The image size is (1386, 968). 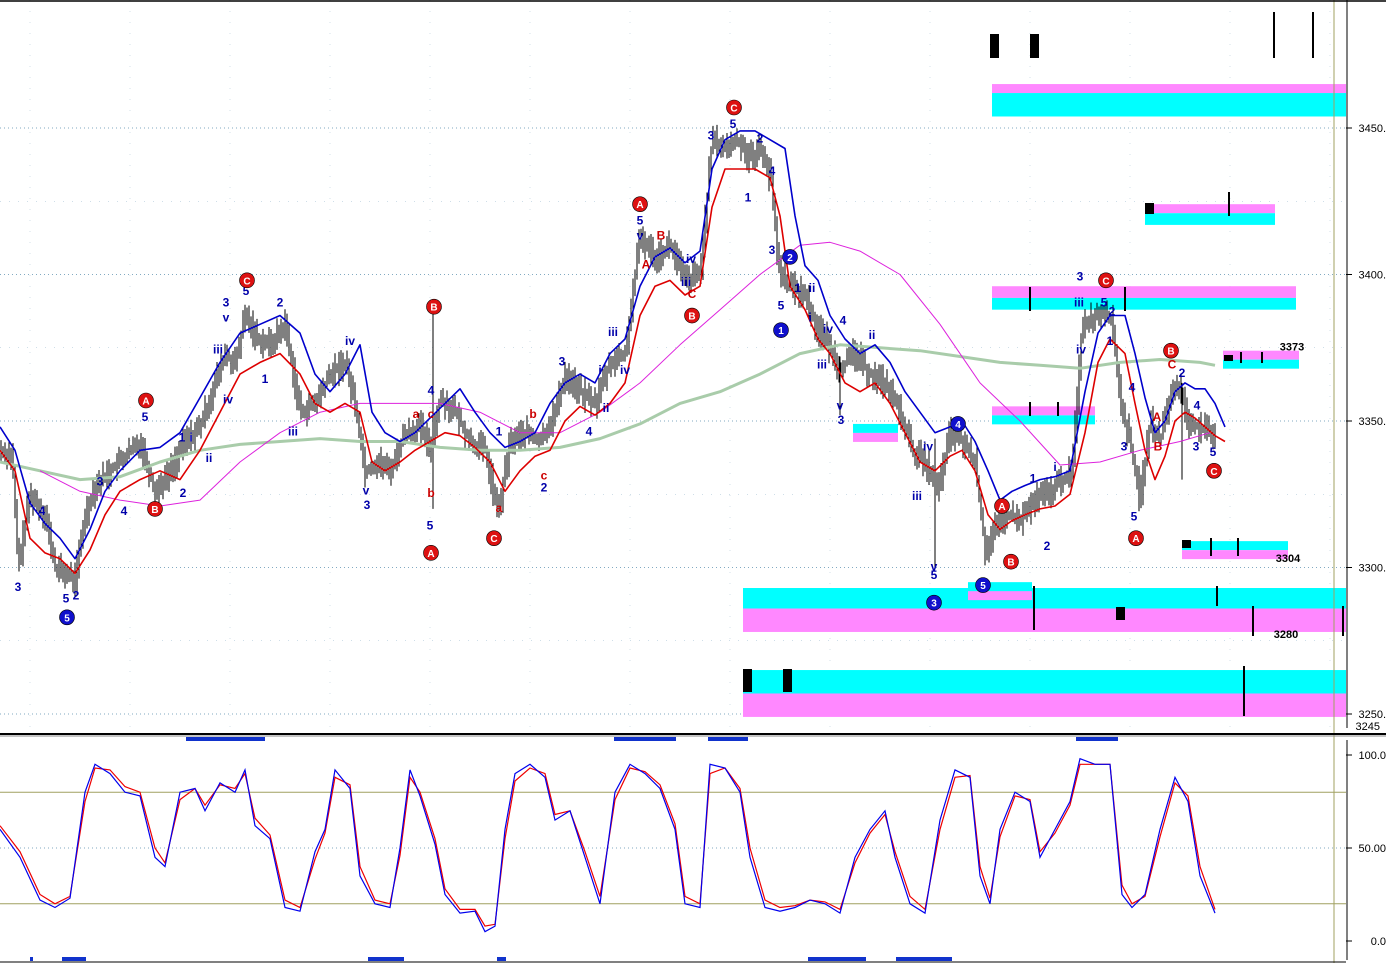 I want to click on price-axis-label: 3250., so click(x=1372, y=715).